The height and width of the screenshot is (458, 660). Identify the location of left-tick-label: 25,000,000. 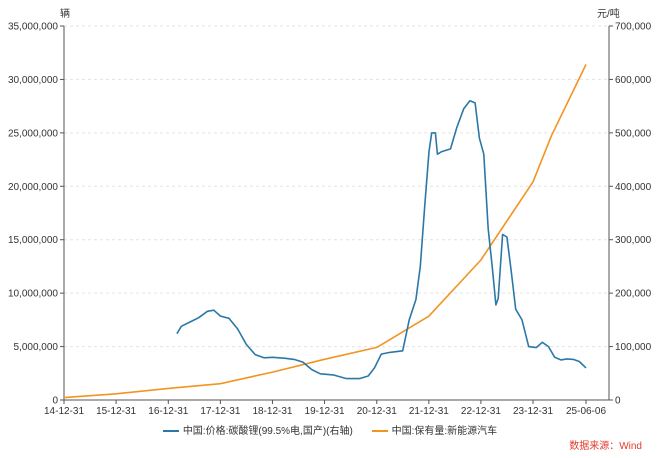
(33, 133).